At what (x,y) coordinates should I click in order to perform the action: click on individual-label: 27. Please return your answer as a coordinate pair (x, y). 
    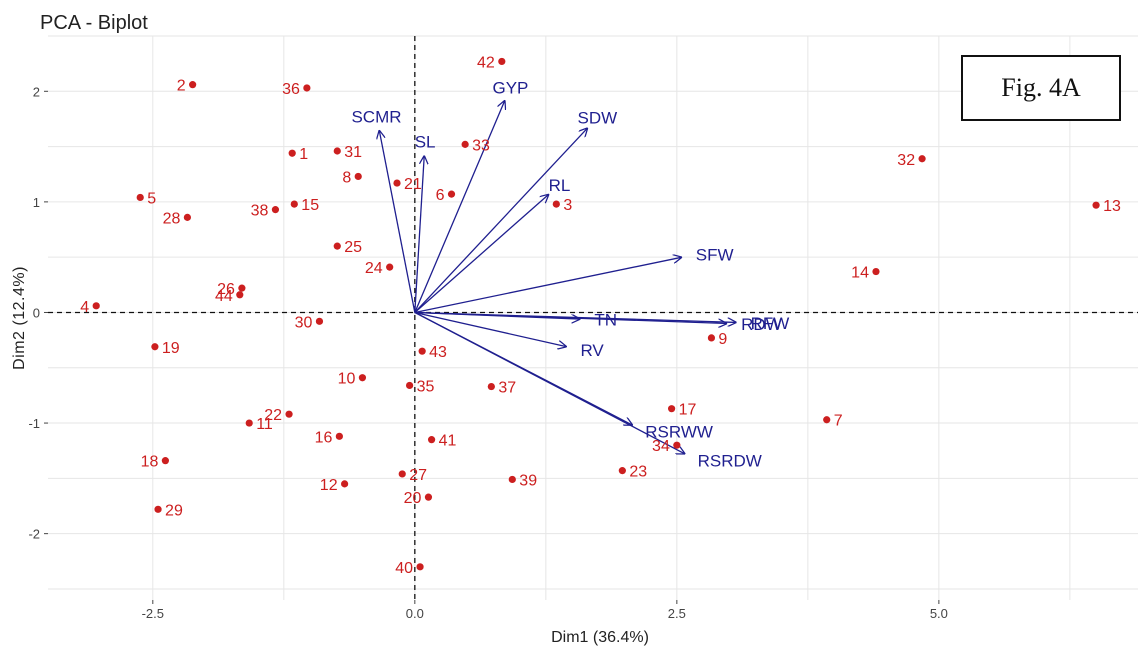
    Looking at the image, I should click on (418, 475).